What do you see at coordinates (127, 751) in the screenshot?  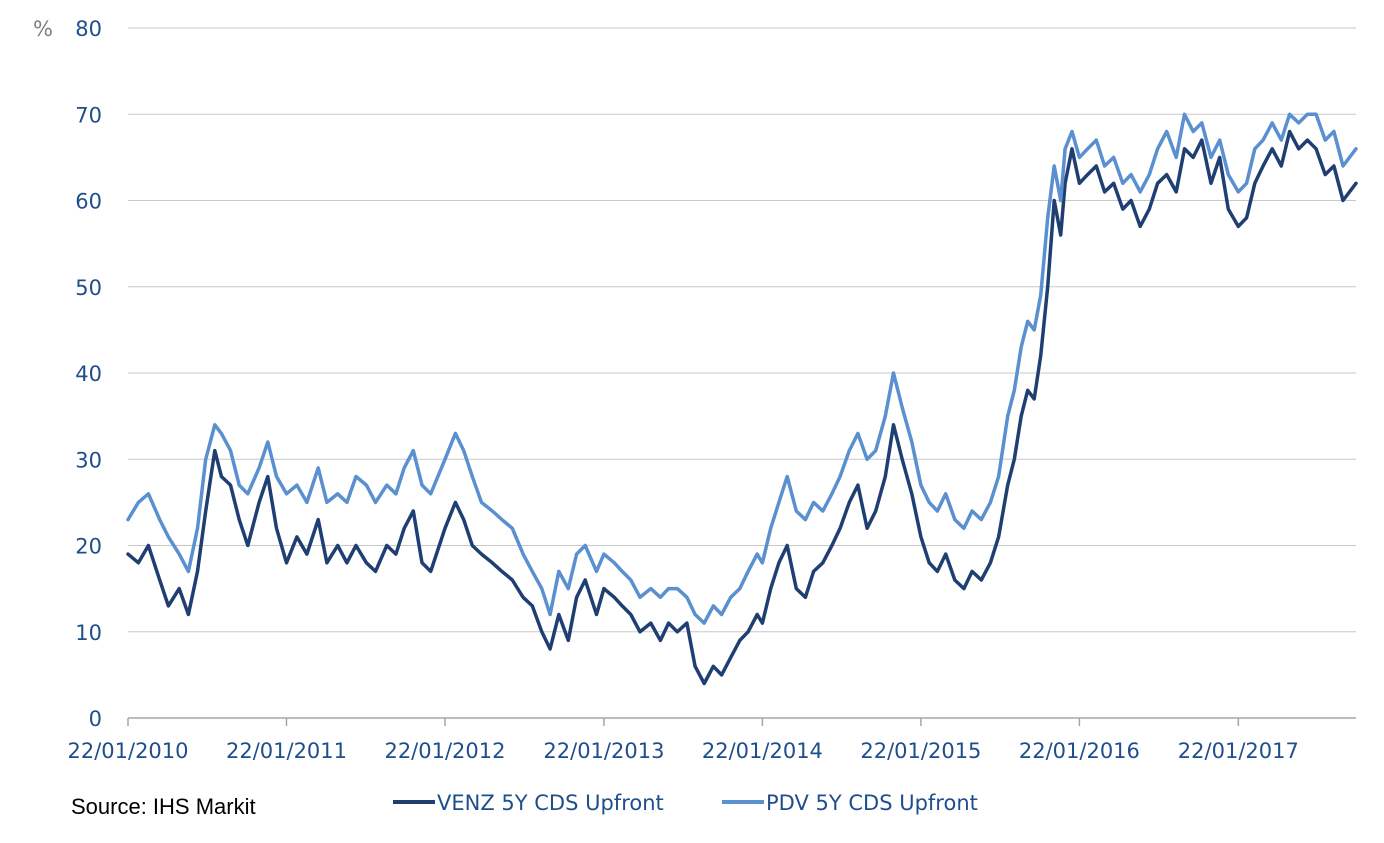 I see `x-tick-label: 22/01/2010` at bounding box center [127, 751].